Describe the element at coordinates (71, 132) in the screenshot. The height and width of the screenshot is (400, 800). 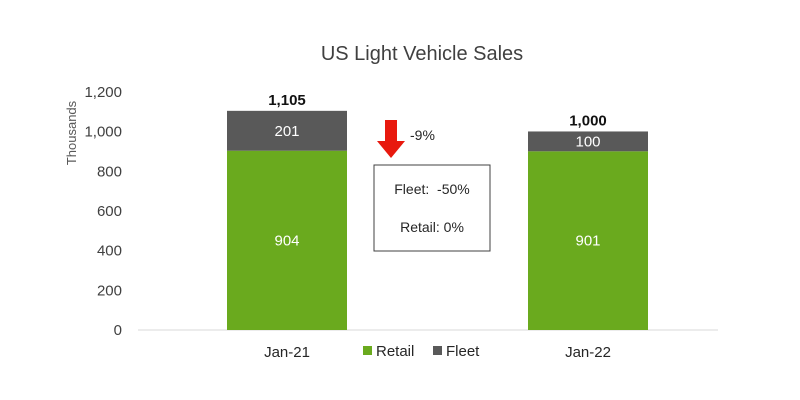
I see `y-axis-label: Thousands` at that location.